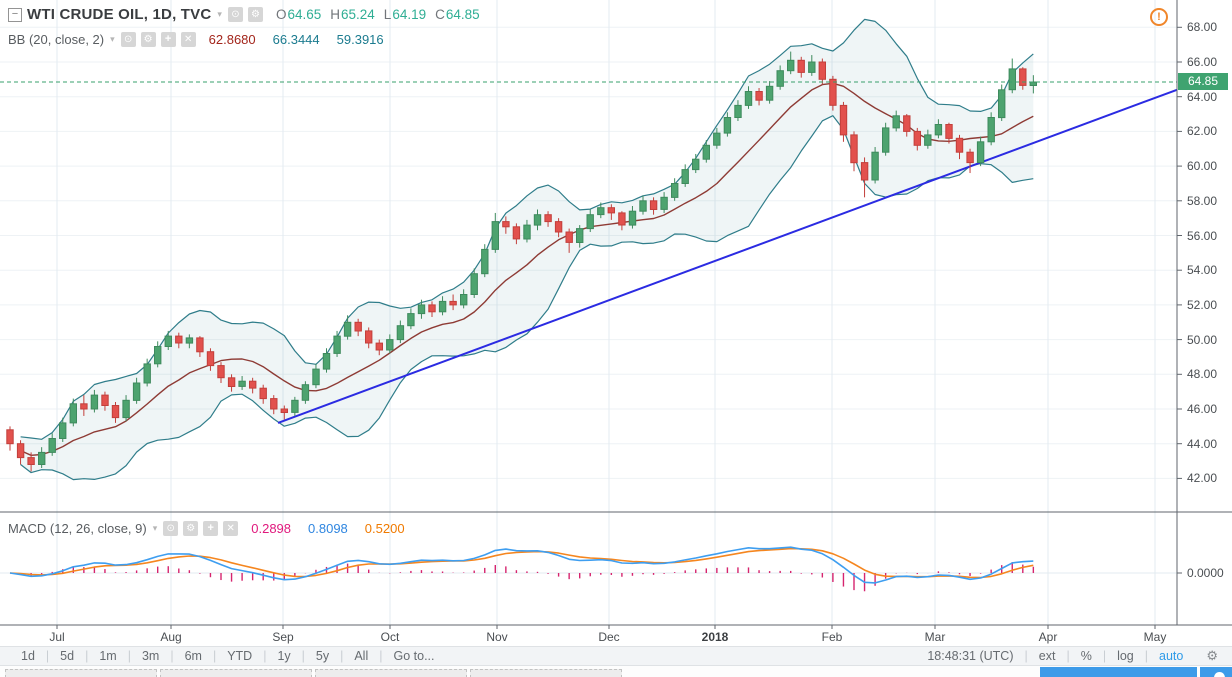  I want to click on macd-signal-value: 0.5200, so click(384, 528).